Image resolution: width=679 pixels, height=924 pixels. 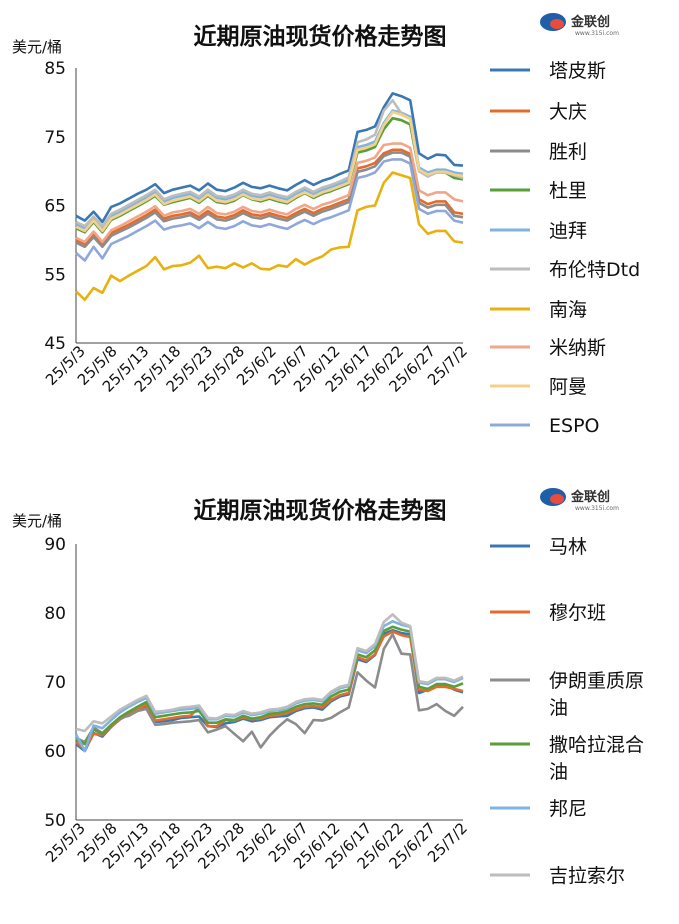 What do you see at coordinates (55, 69) in the screenshot?
I see `y-tick-label: 85` at bounding box center [55, 69].